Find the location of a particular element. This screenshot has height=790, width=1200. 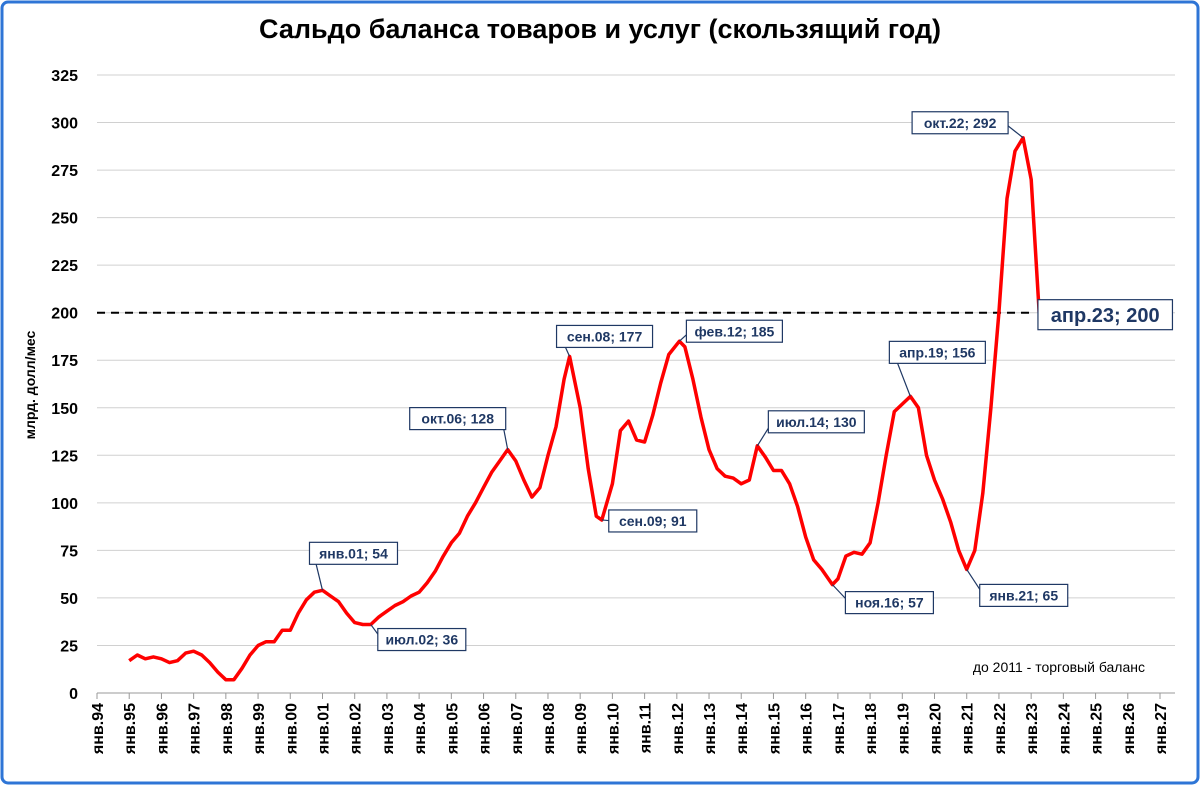

x-tick-label: янв.11 is located at coordinates (646, 728).